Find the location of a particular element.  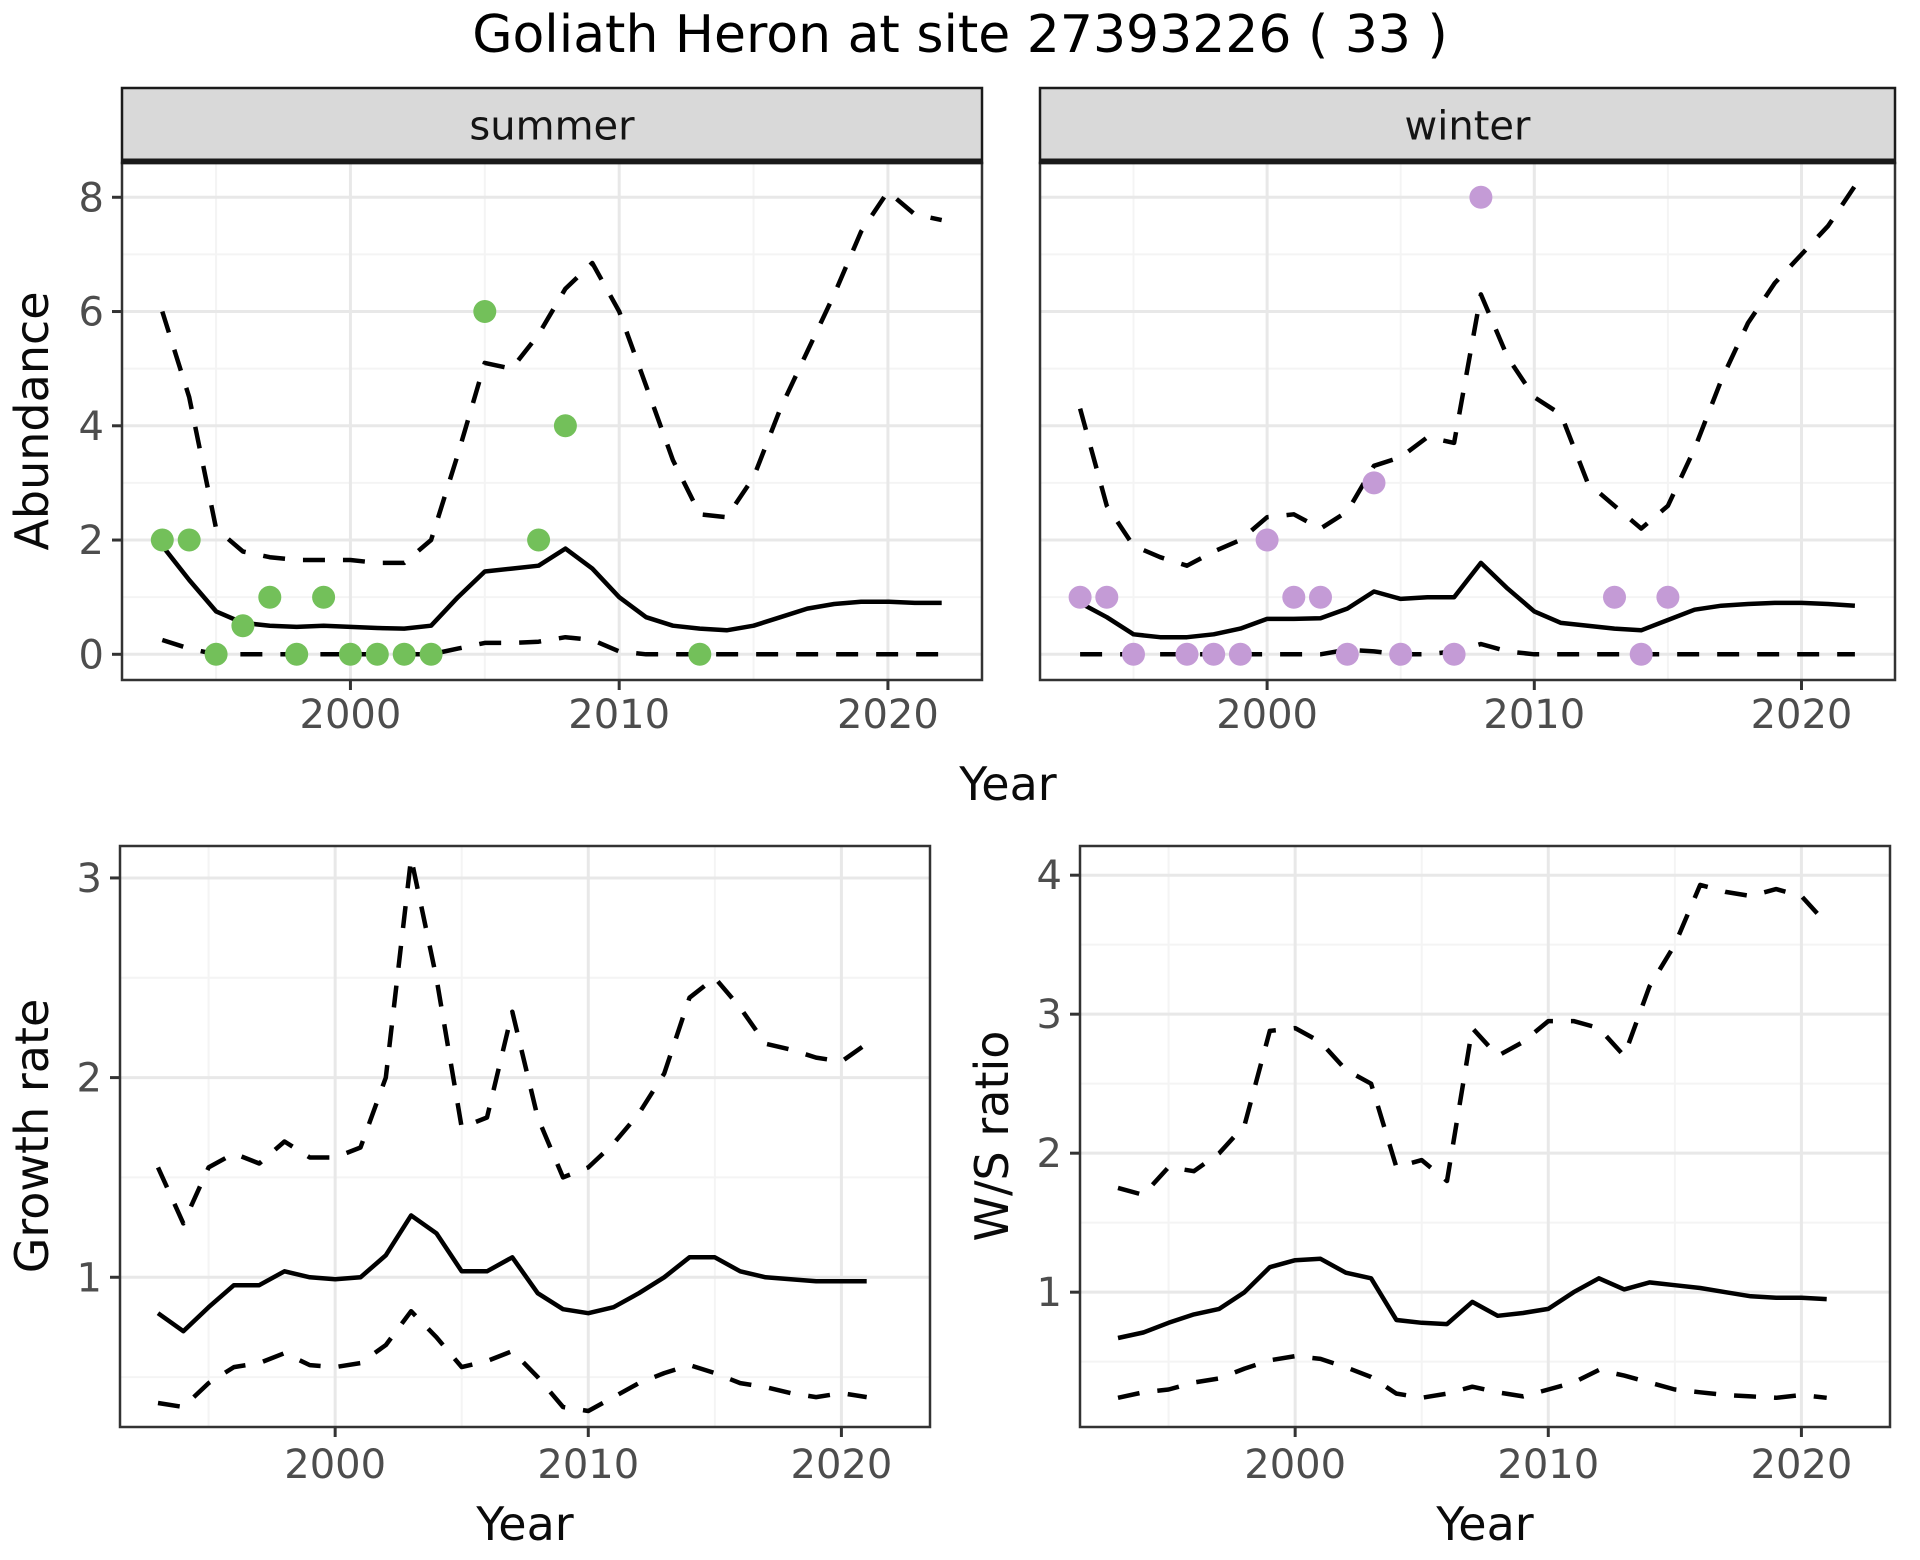

year-axis-title-bottom-right: Year is located at coordinates (1484, 1524).